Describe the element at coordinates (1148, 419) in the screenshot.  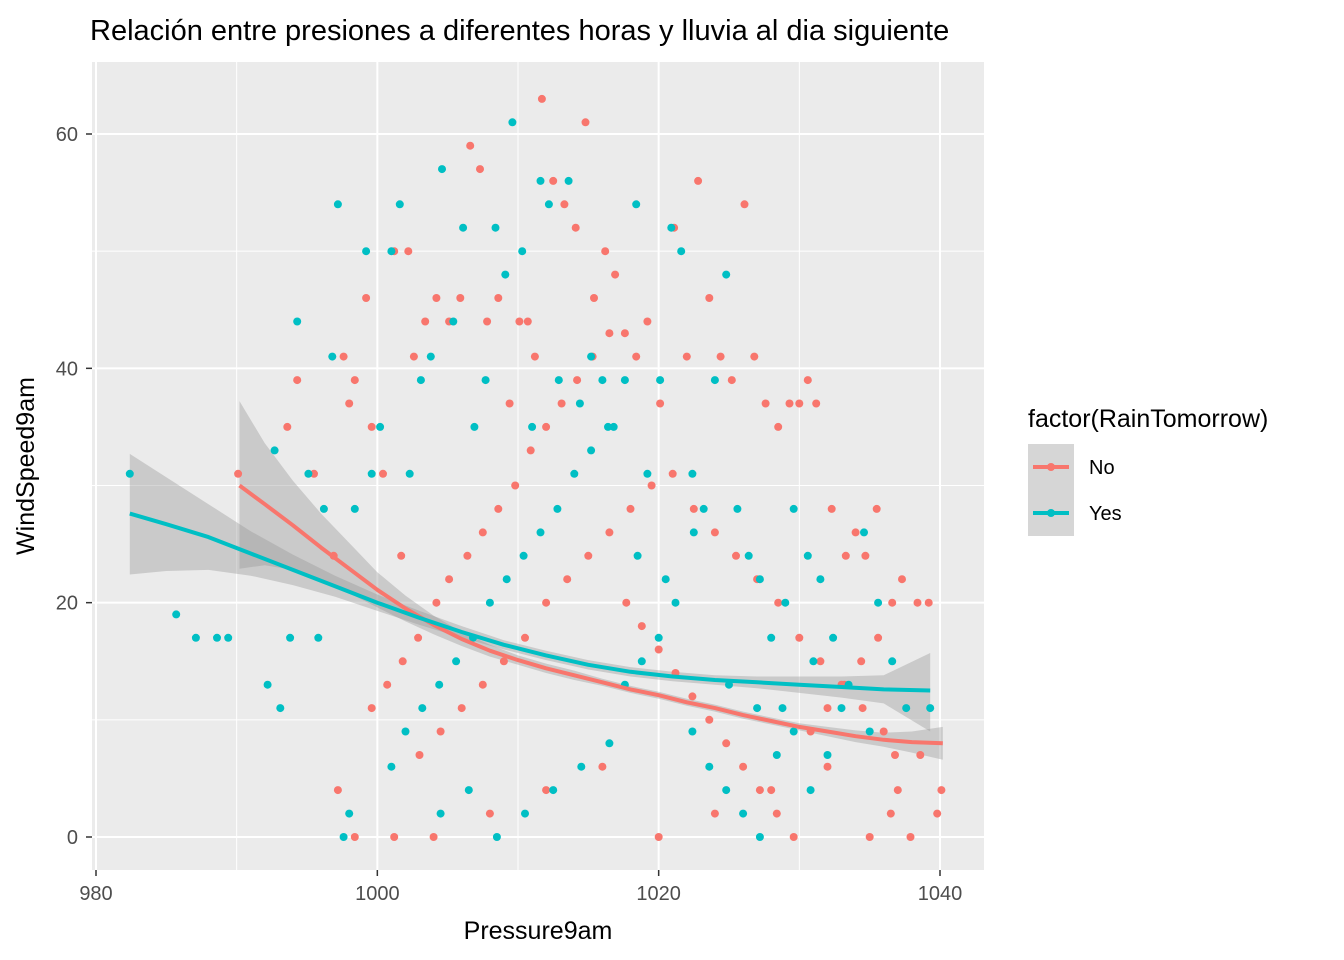
I see `legend-title: factor(RainTomorrow)` at that location.